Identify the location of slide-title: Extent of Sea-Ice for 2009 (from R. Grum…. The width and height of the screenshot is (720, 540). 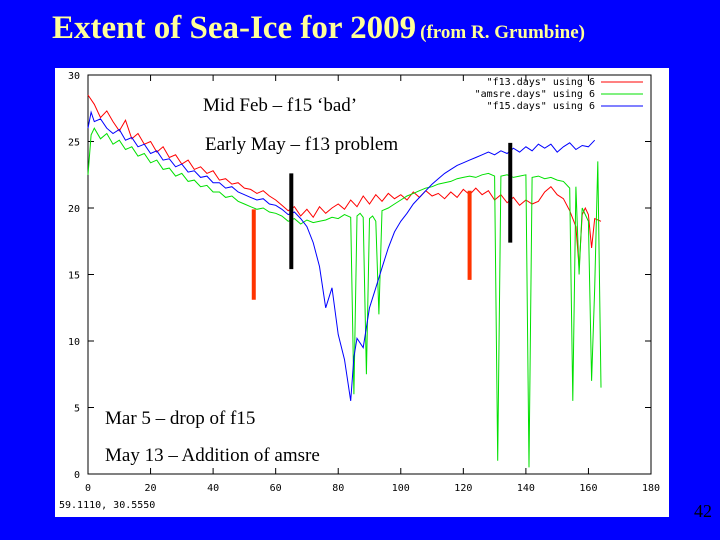
(372, 28).